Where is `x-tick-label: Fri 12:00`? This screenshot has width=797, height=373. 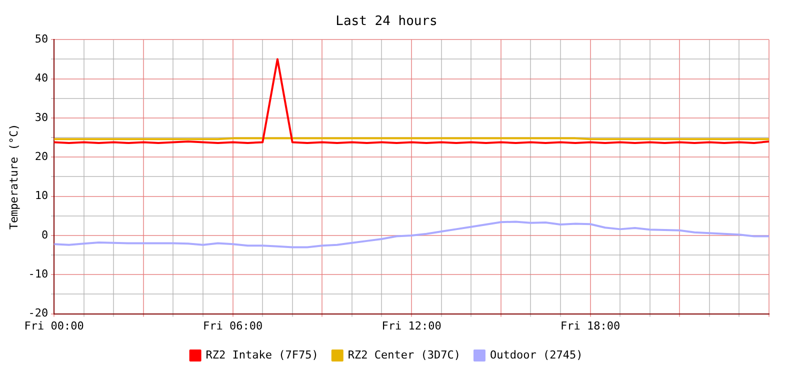 x-tick-label: Fri 12:00 is located at coordinates (412, 325).